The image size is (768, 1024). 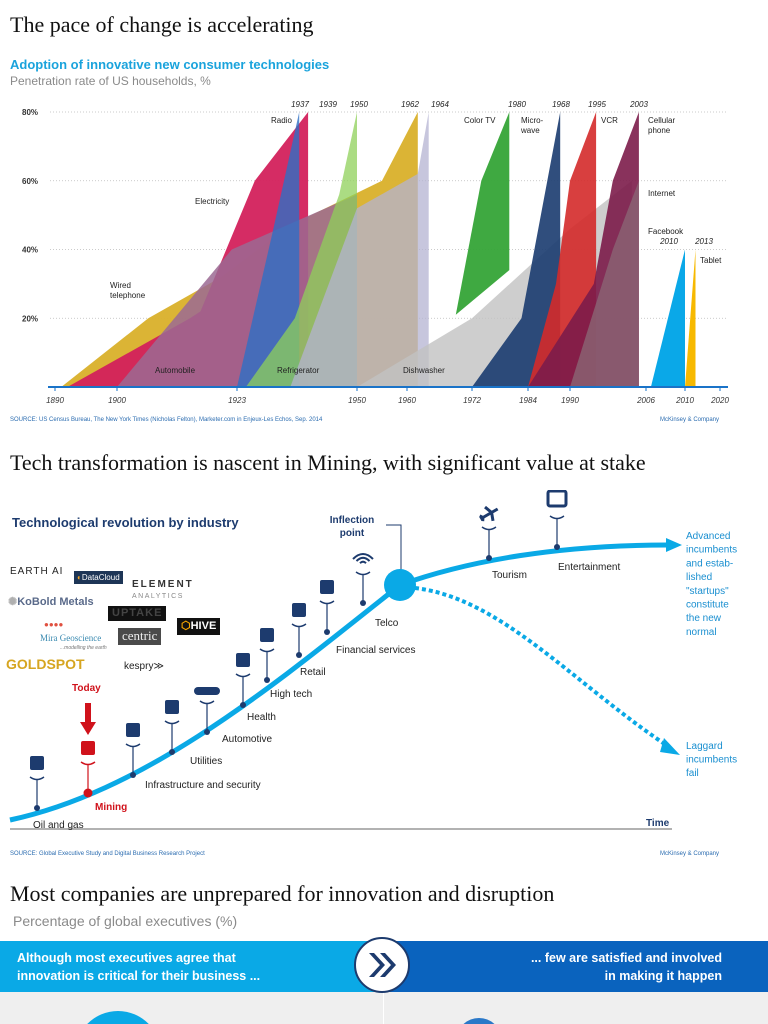 I want to click on x-tick-label: 1960, so click(x=407, y=400).